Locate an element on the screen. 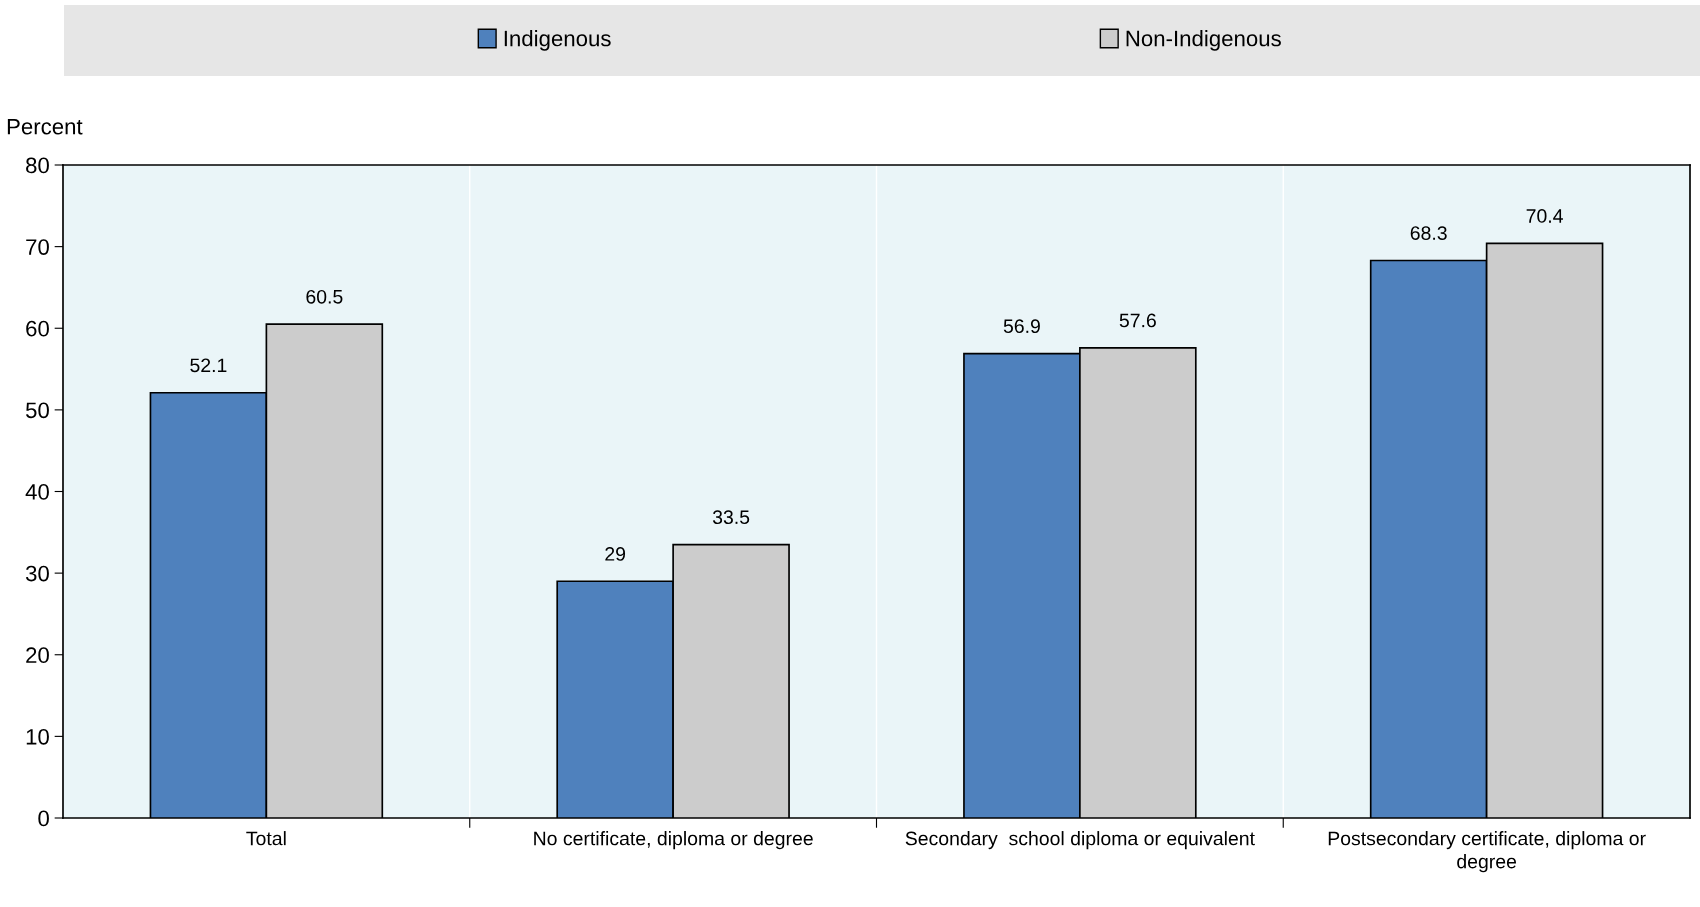 This screenshot has height=907, width=1700. data-label: 56.9 is located at coordinates (1021, 326).